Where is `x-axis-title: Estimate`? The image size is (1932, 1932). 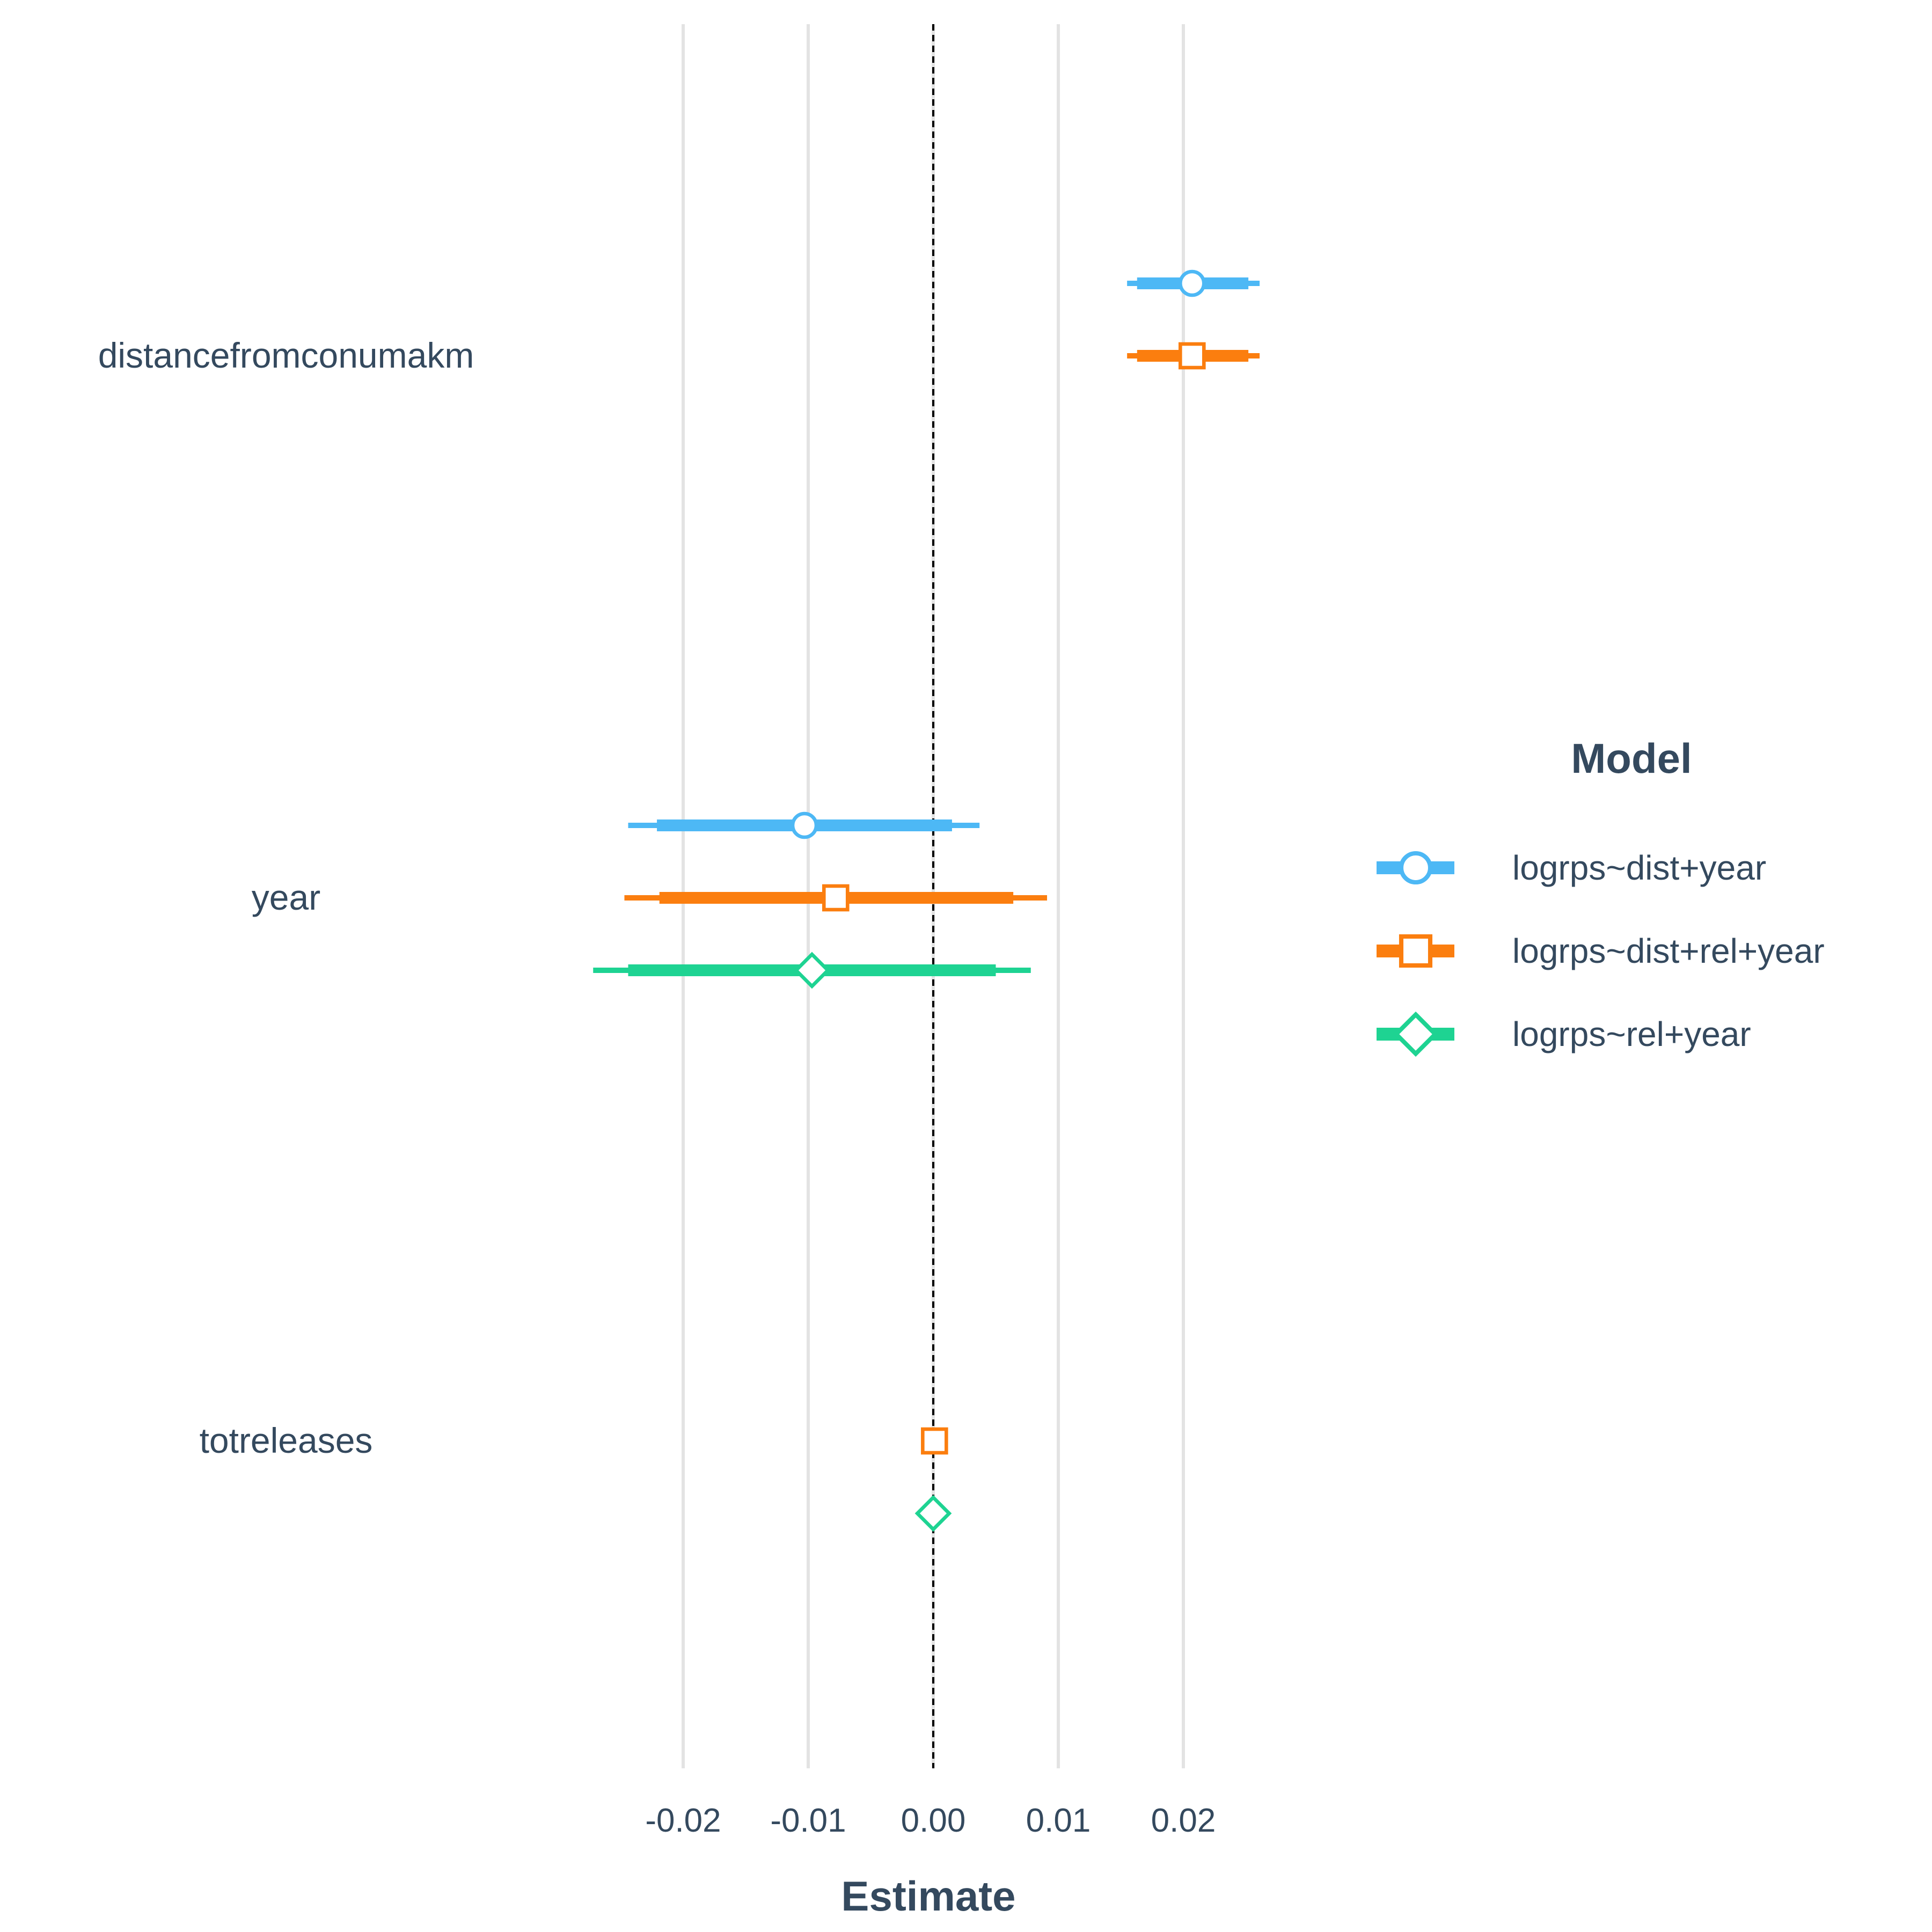 x-axis-title: Estimate is located at coordinates (928, 1896).